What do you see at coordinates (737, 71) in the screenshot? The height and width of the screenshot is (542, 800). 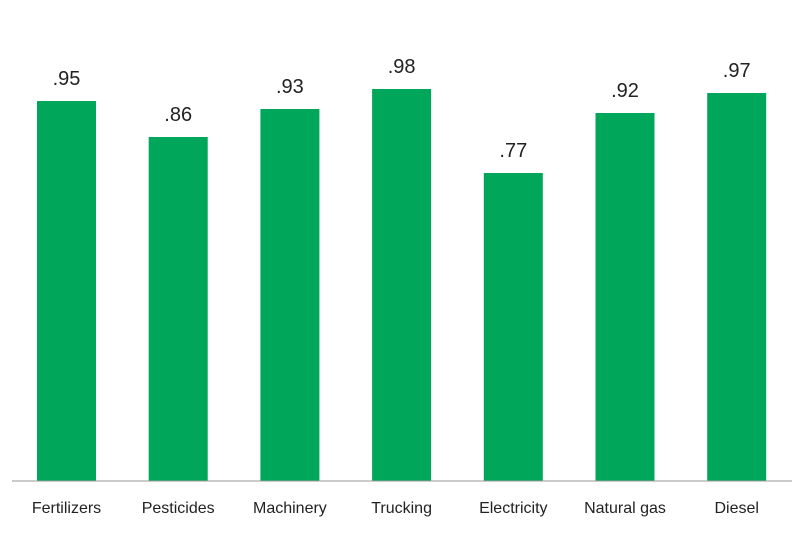 I see `value-label-diesel: .97` at bounding box center [737, 71].